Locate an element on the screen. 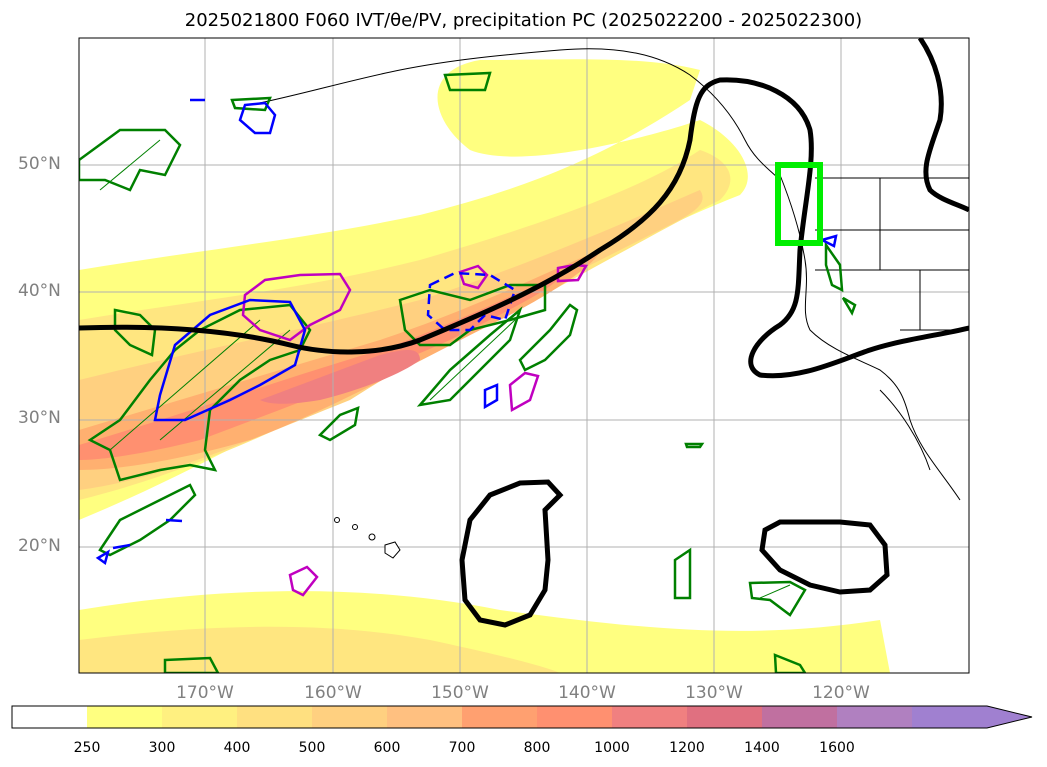  colorbar-tick-label: 250 is located at coordinates (87, 748).